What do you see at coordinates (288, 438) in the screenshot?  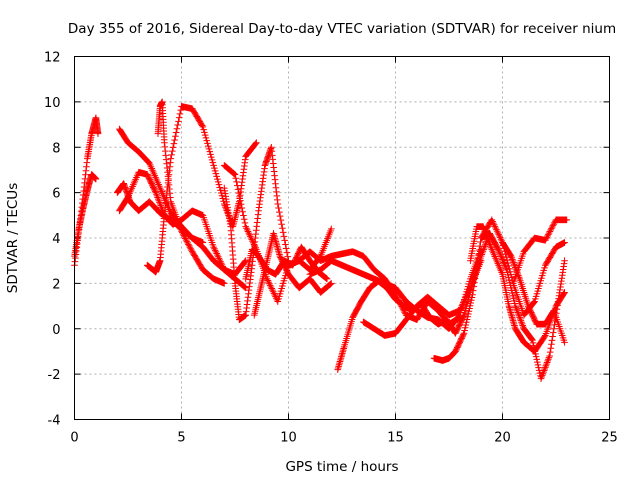 I see `x-tick-label: 10` at bounding box center [288, 438].